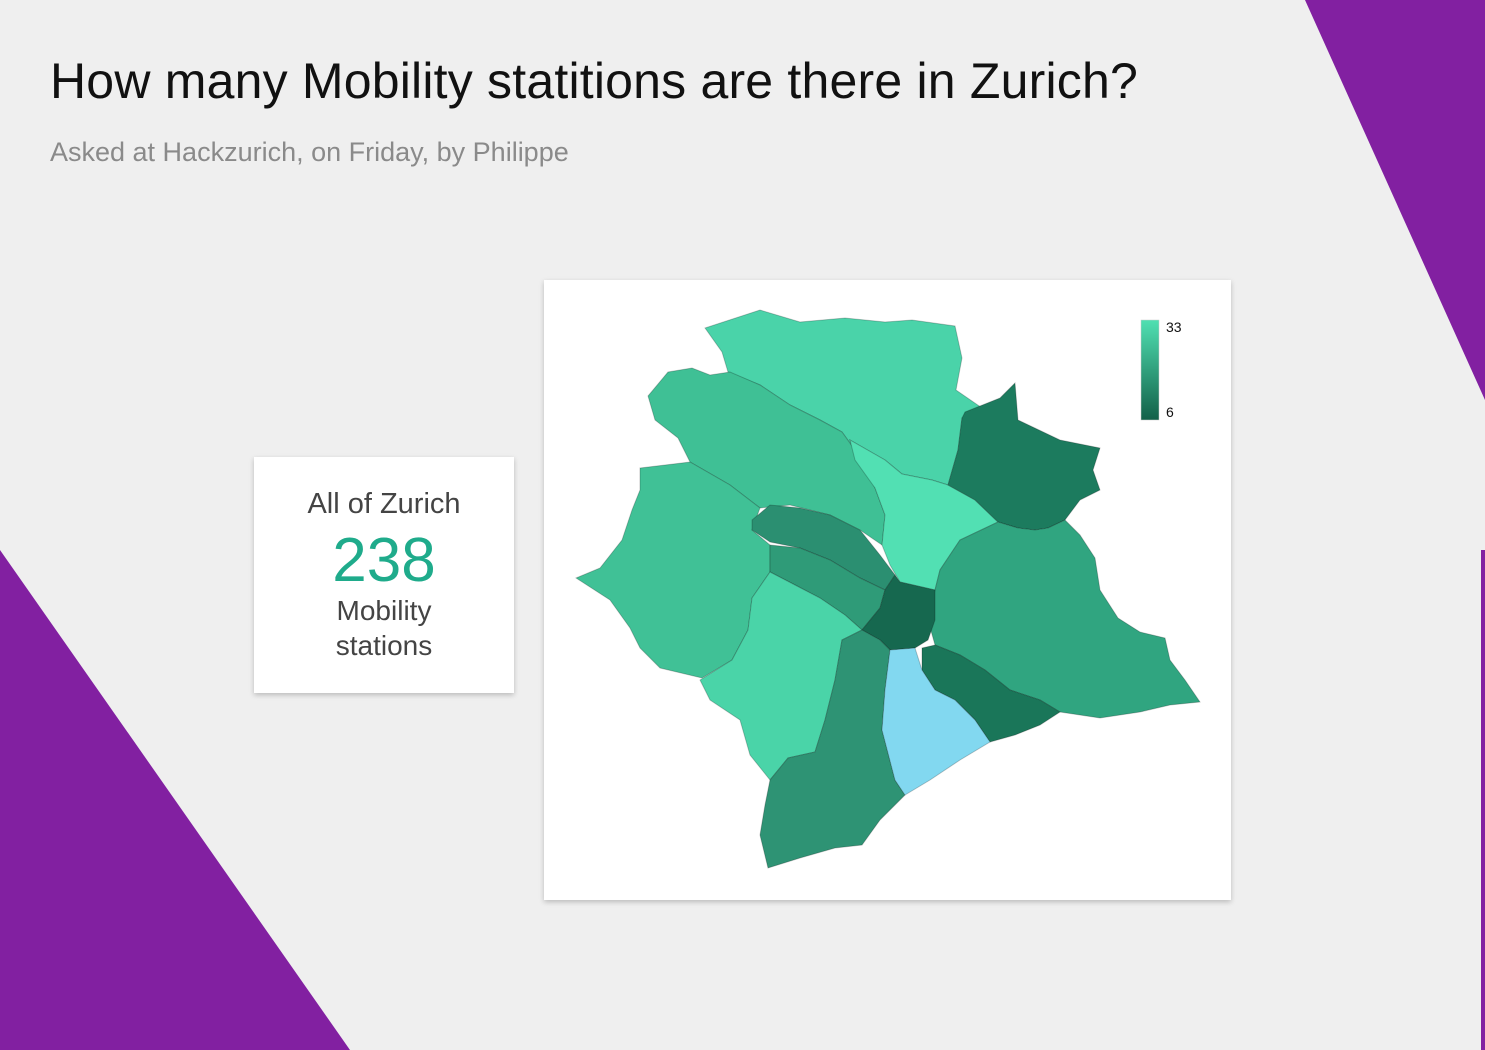 This screenshot has height=1050, width=1485. I want to click on district-east, so click(1064, 619).